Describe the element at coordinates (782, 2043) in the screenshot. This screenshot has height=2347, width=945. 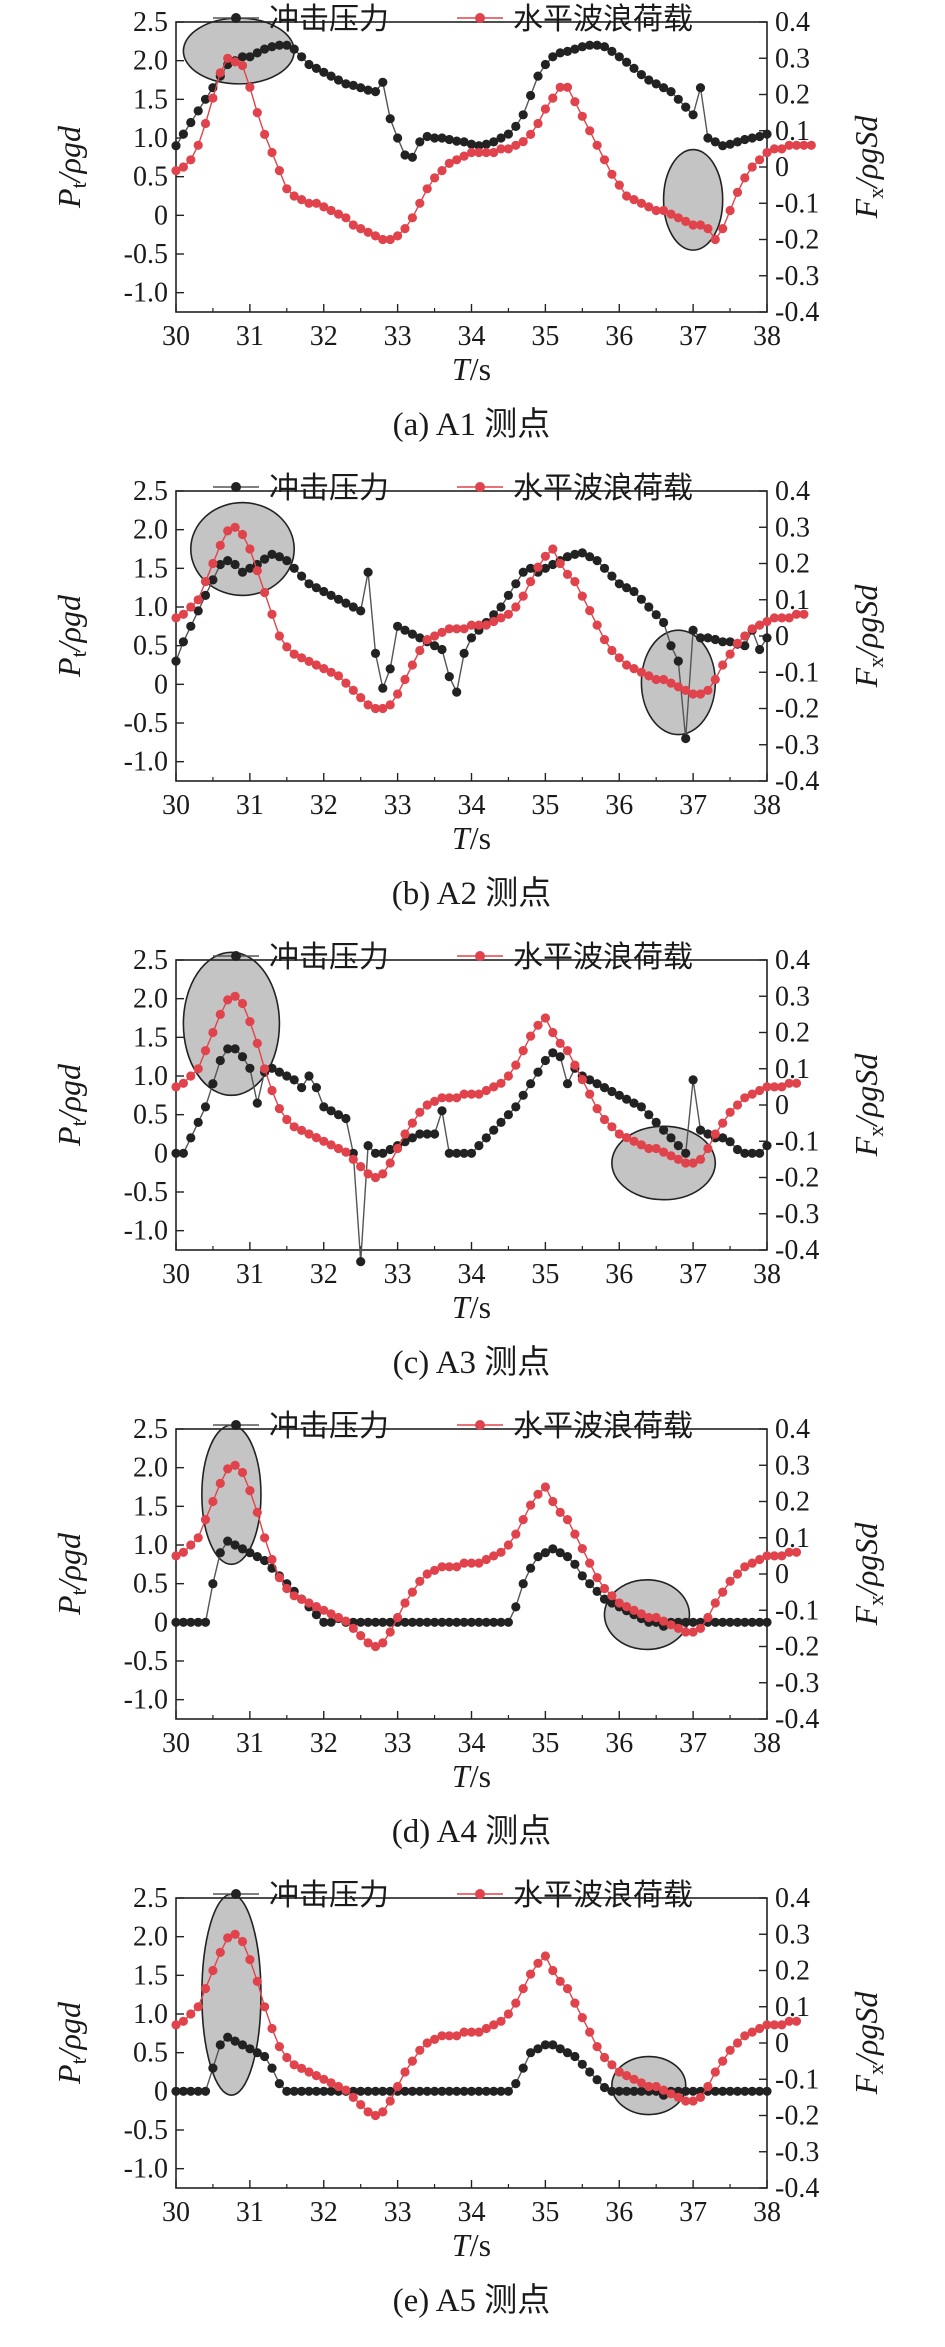
I see `y-right-tick-label: 0` at that location.